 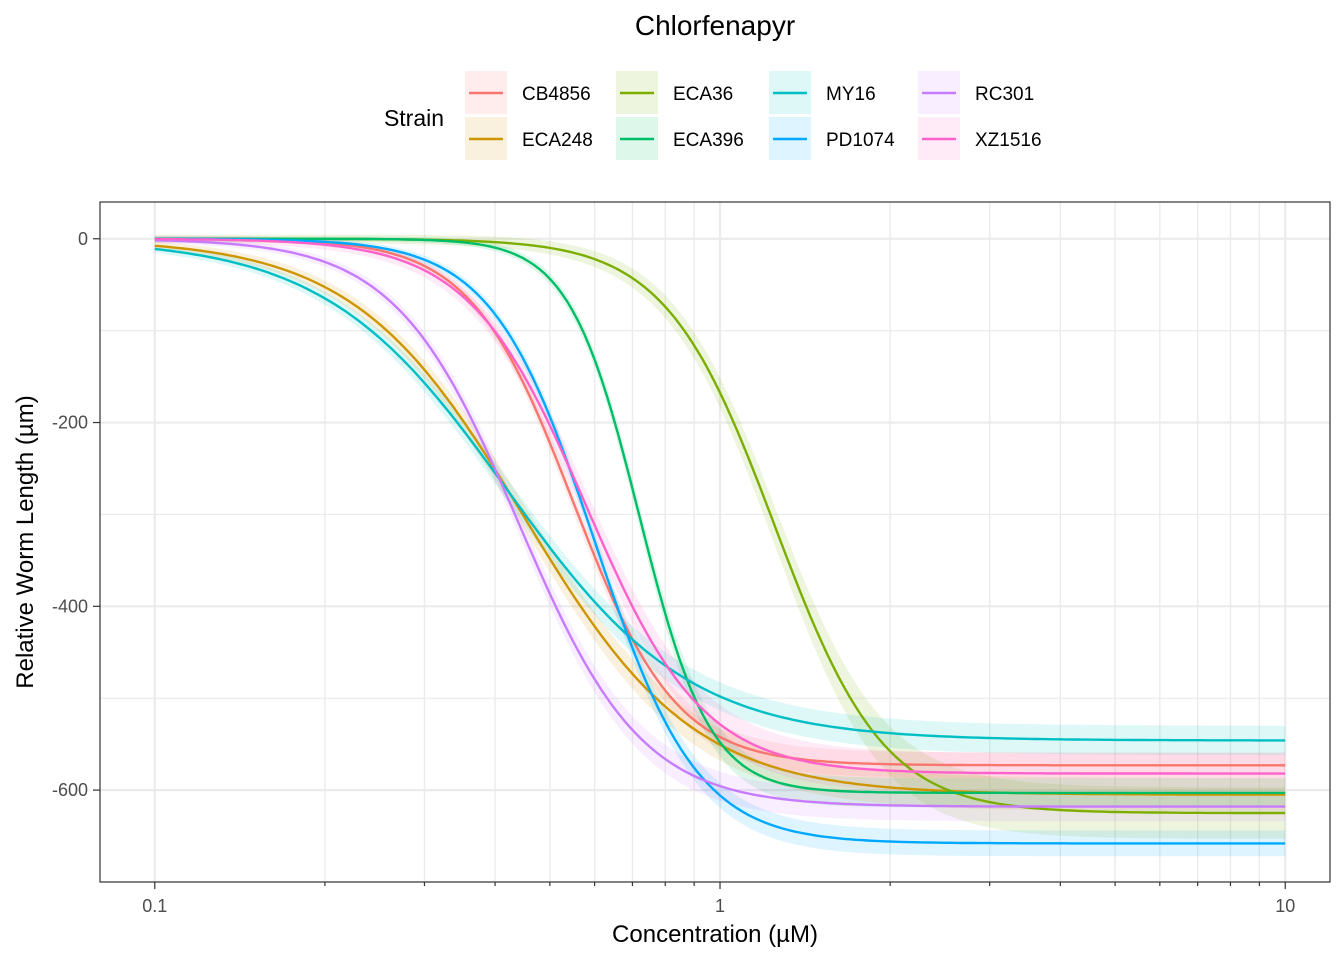 I want to click on legend-label-MY16: MY16, so click(x=851, y=94).